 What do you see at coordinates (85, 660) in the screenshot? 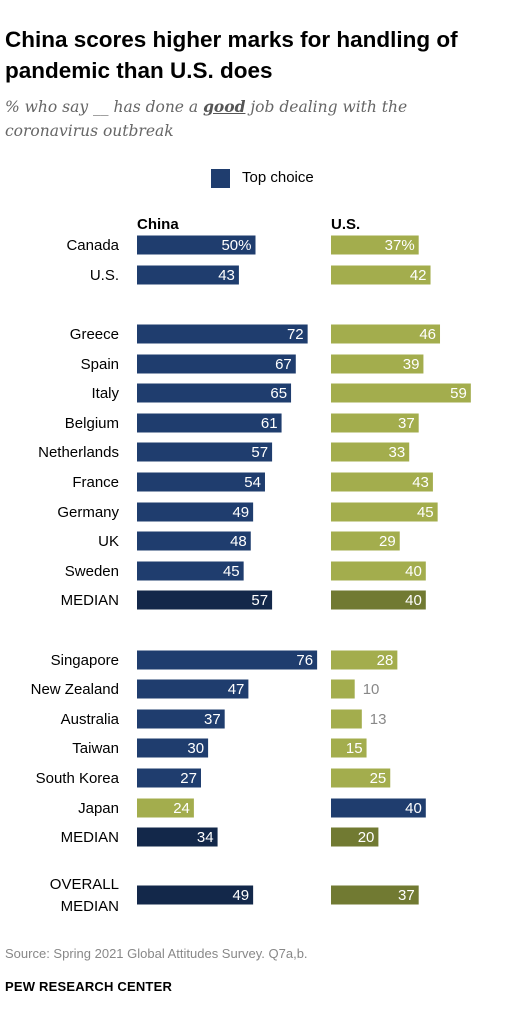
I see `category-label-singapore-12: Singapore` at bounding box center [85, 660].